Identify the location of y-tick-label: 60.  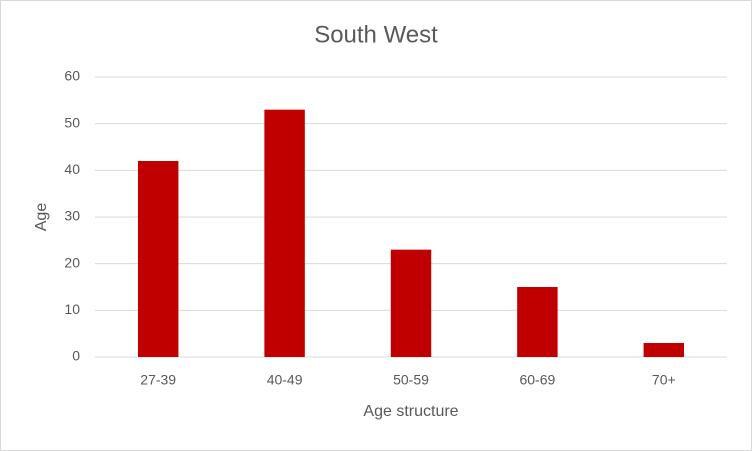
(72, 76).